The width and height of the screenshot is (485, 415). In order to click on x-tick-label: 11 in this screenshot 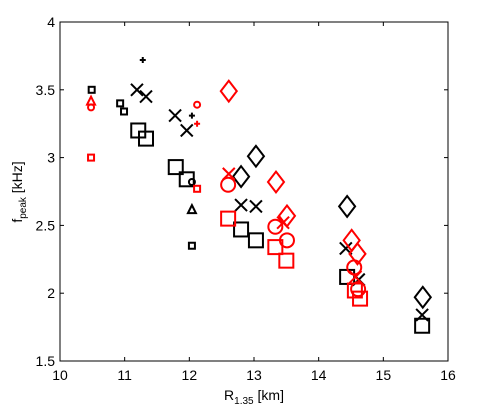, I will do `click(124, 375)`.